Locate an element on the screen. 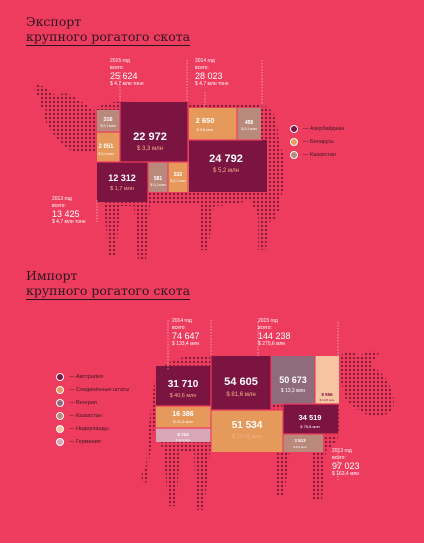 Image resolution: width=424 pixels, height=543 pixels. export-cow-head is located at coordinates (66, 118).